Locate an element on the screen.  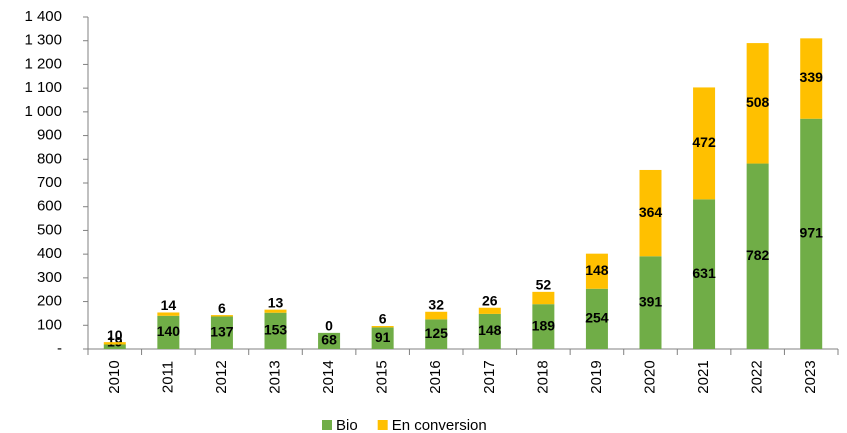
value-label: 782 is located at coordinates (758, 255).